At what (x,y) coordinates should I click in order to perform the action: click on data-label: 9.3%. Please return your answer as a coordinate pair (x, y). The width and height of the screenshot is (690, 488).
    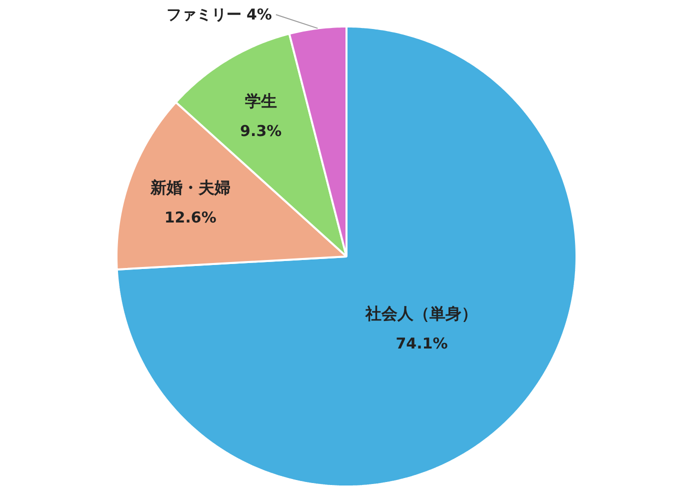
    Looking at the image, I should click on (261, 131).